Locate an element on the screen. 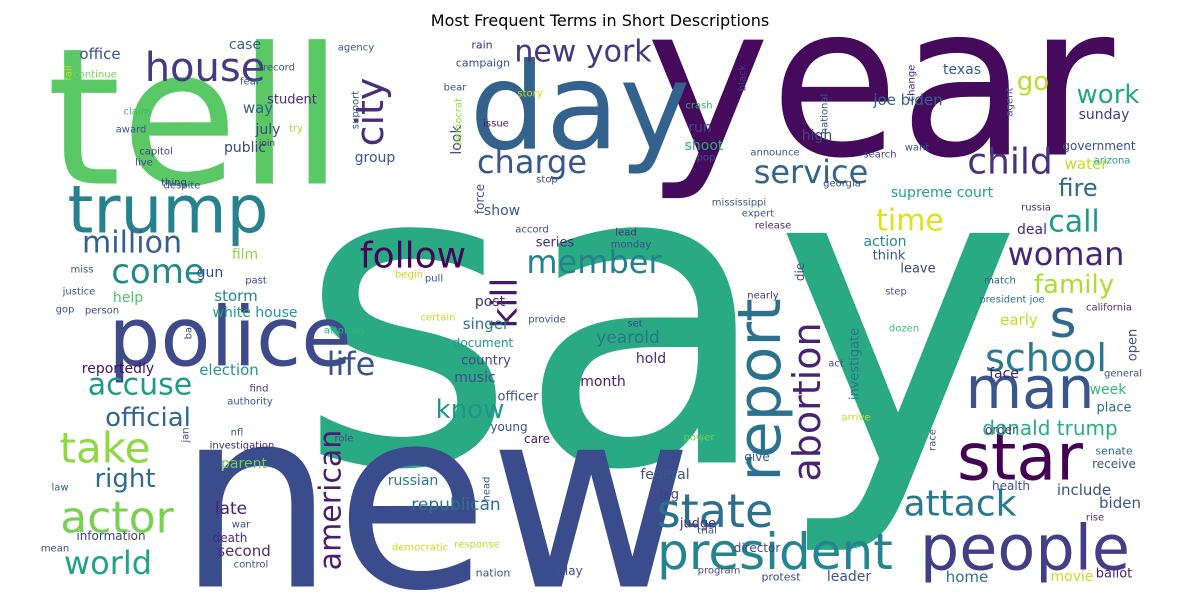  word-general: general is located at coordinates (1123, 374).